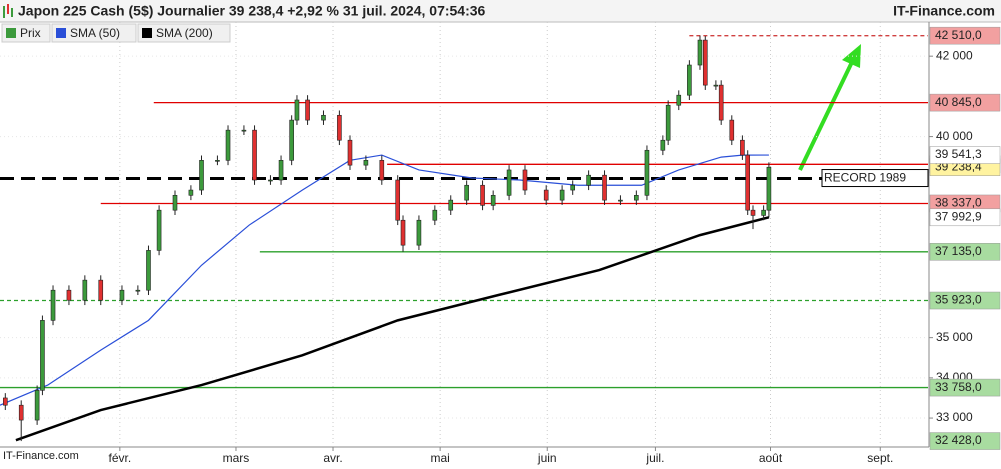 This screenshot has width=1001, height=469. Describe the element at coordinates (958, 300) in the screenshot. I see `level-label: 35 923,0` at that location.